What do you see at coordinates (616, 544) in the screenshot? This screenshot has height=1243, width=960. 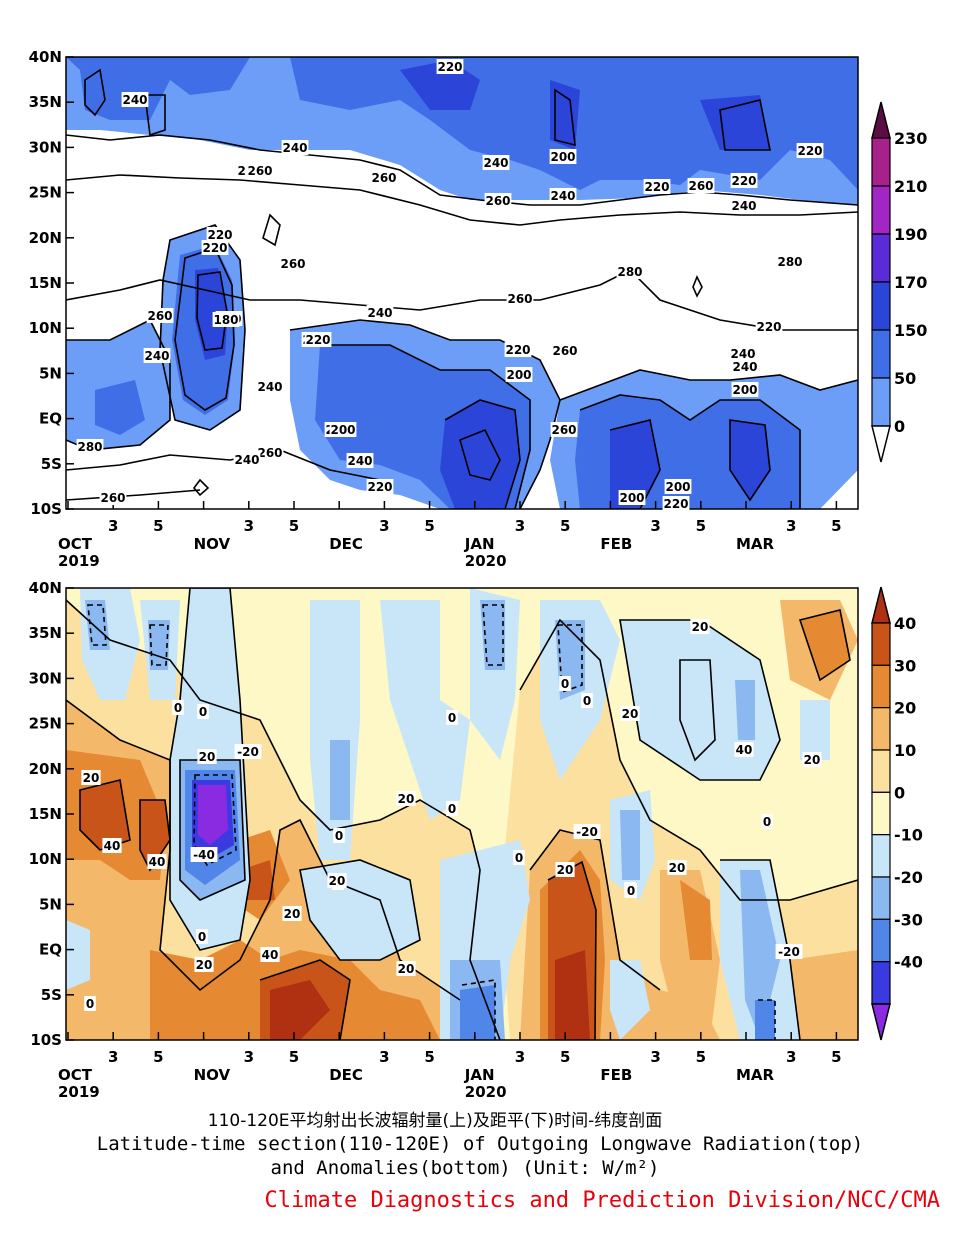 I see `x-tick-label: FEB` at bounding box center [616, 544].